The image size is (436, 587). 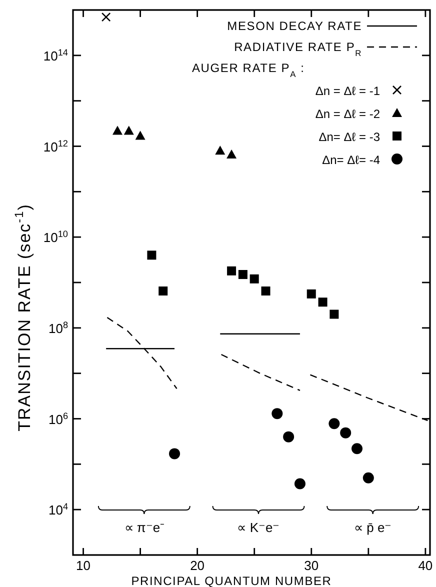 What do you see at coordinates (231, 580) in the screenshot?
I see `x-axis-title: PRINCIPAL QUANTUM NUMBER` at bounding box center [231, 580].